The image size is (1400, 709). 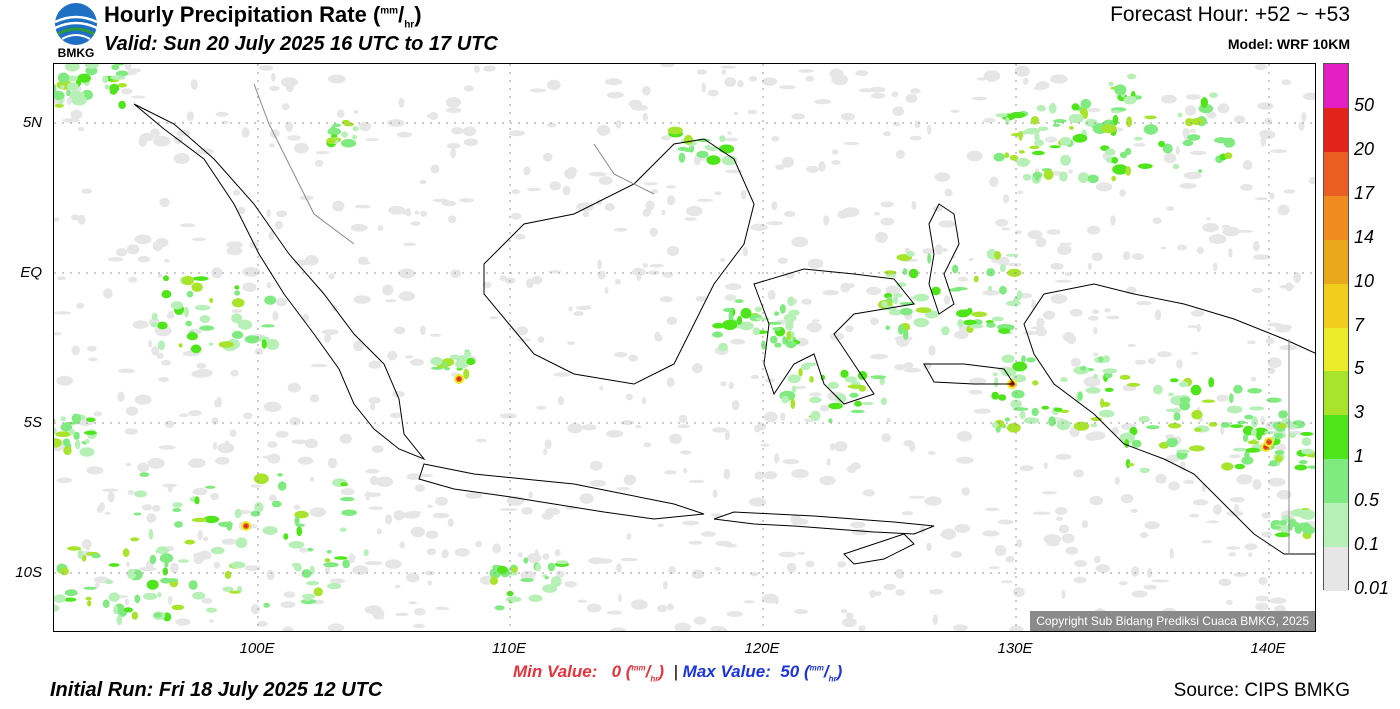 What do you see at coordinates (1364, 148) in the screenshot?
I see `legend-label: 20` at bounding box center [1364, 148].